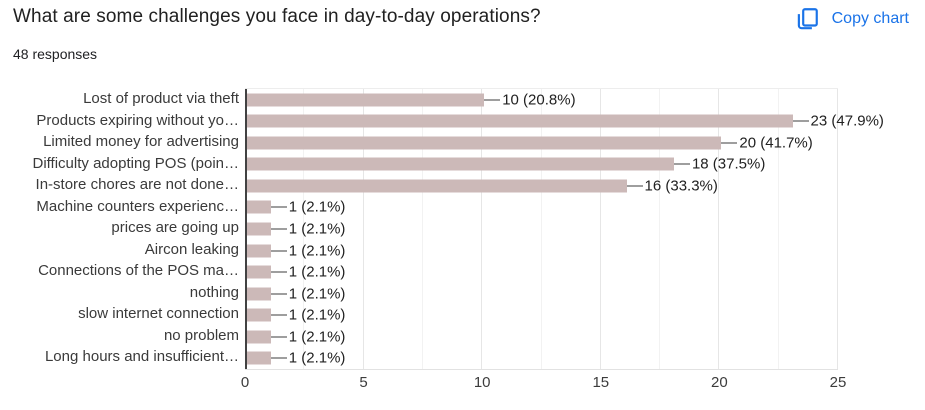 The height and width of the screenshot is (410, 925). I want to click on x-tick-label: 25, so click(838, 382).